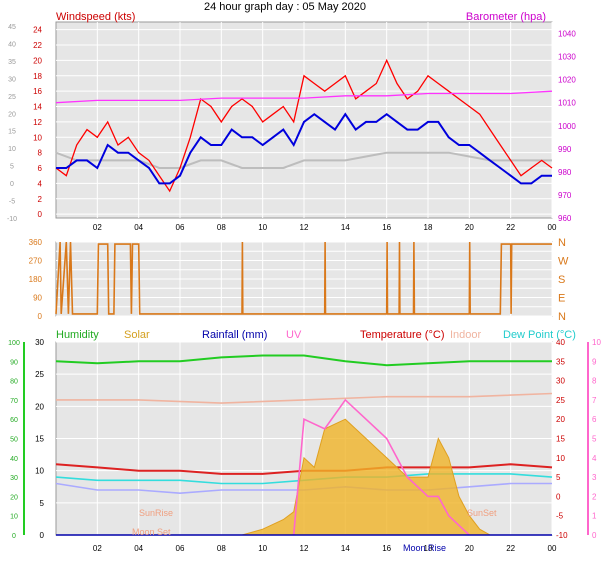 This screenshot has height=566, width=608. Describe the element at coordinates (42, 535) in the screenshot. I see `temperature-left-tick-label: 0` at that location.